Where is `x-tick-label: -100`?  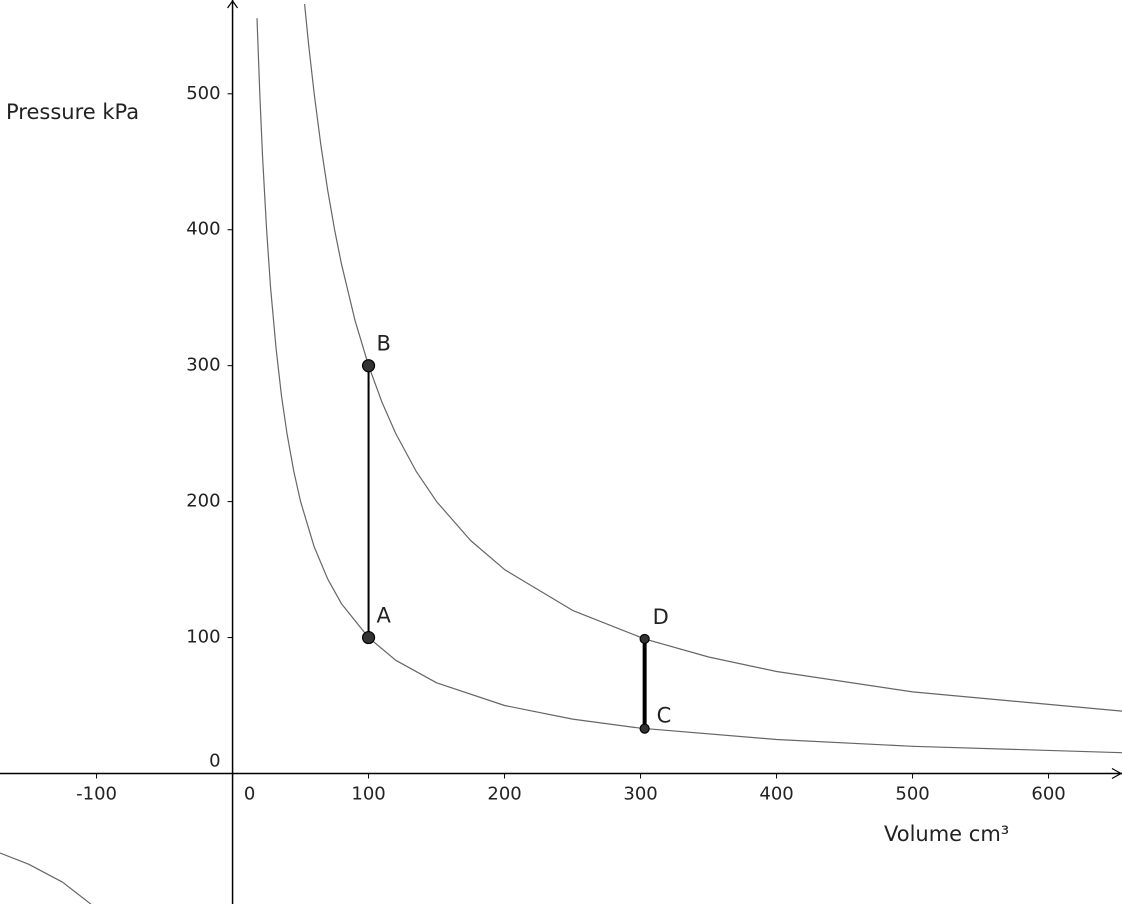
x-tick-label: -100 is located at coordinates (96, 793).